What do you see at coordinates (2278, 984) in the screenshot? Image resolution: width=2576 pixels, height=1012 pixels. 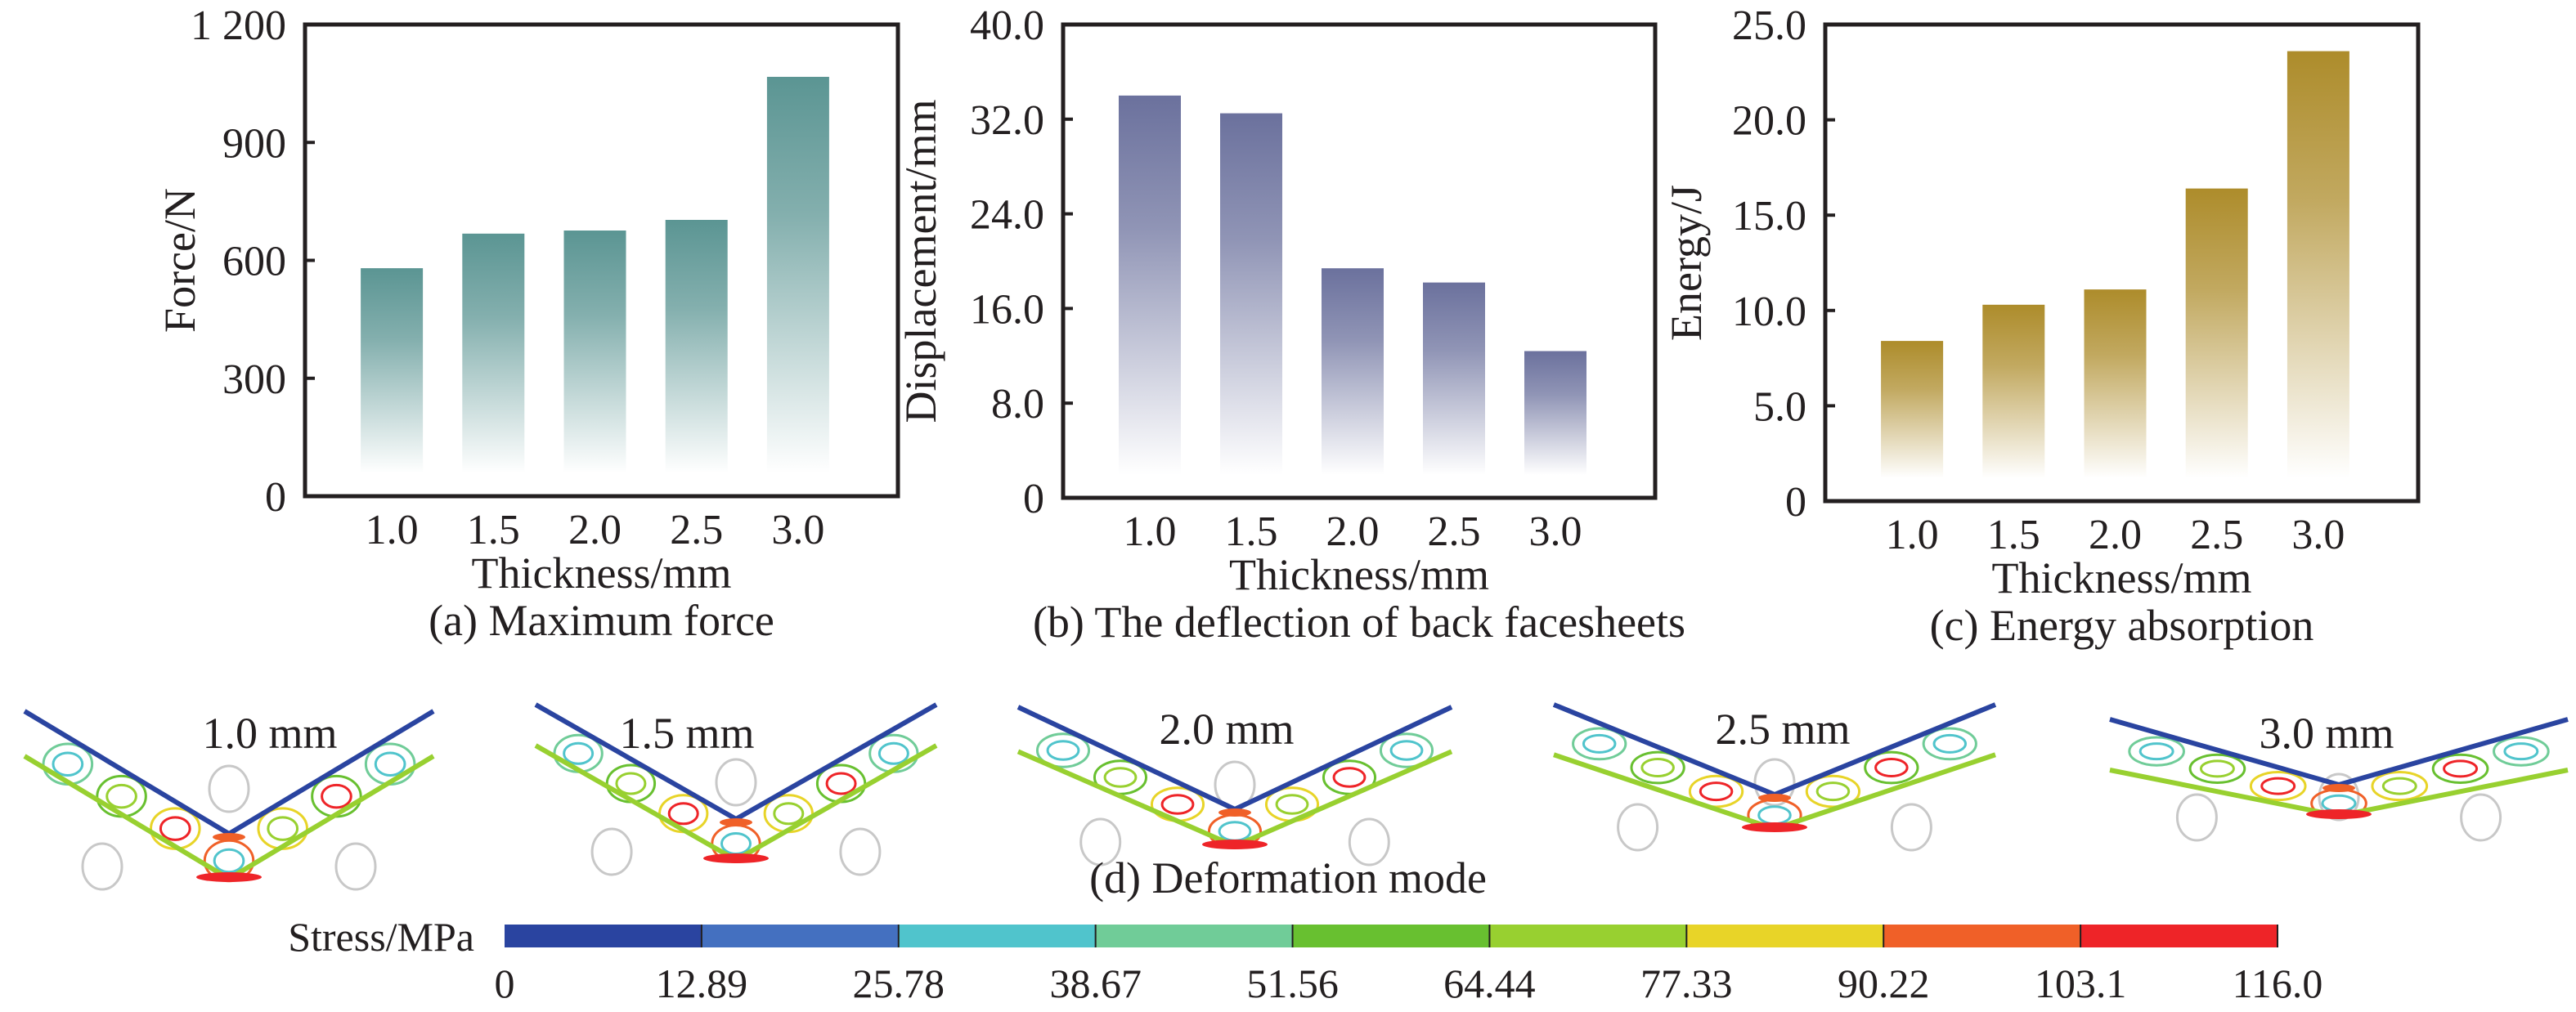 I see `colorbar-tick-label: 116.0` at bounding box center [2278, 984].